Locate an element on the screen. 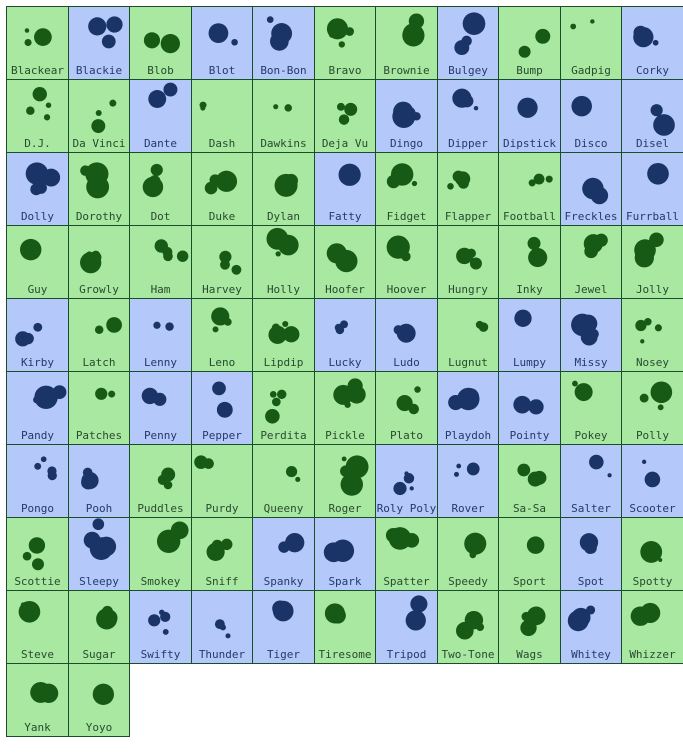 This screenshot has width=683, height=753. tile-lipdip: Lipdip is located at coordinates (283, 335).